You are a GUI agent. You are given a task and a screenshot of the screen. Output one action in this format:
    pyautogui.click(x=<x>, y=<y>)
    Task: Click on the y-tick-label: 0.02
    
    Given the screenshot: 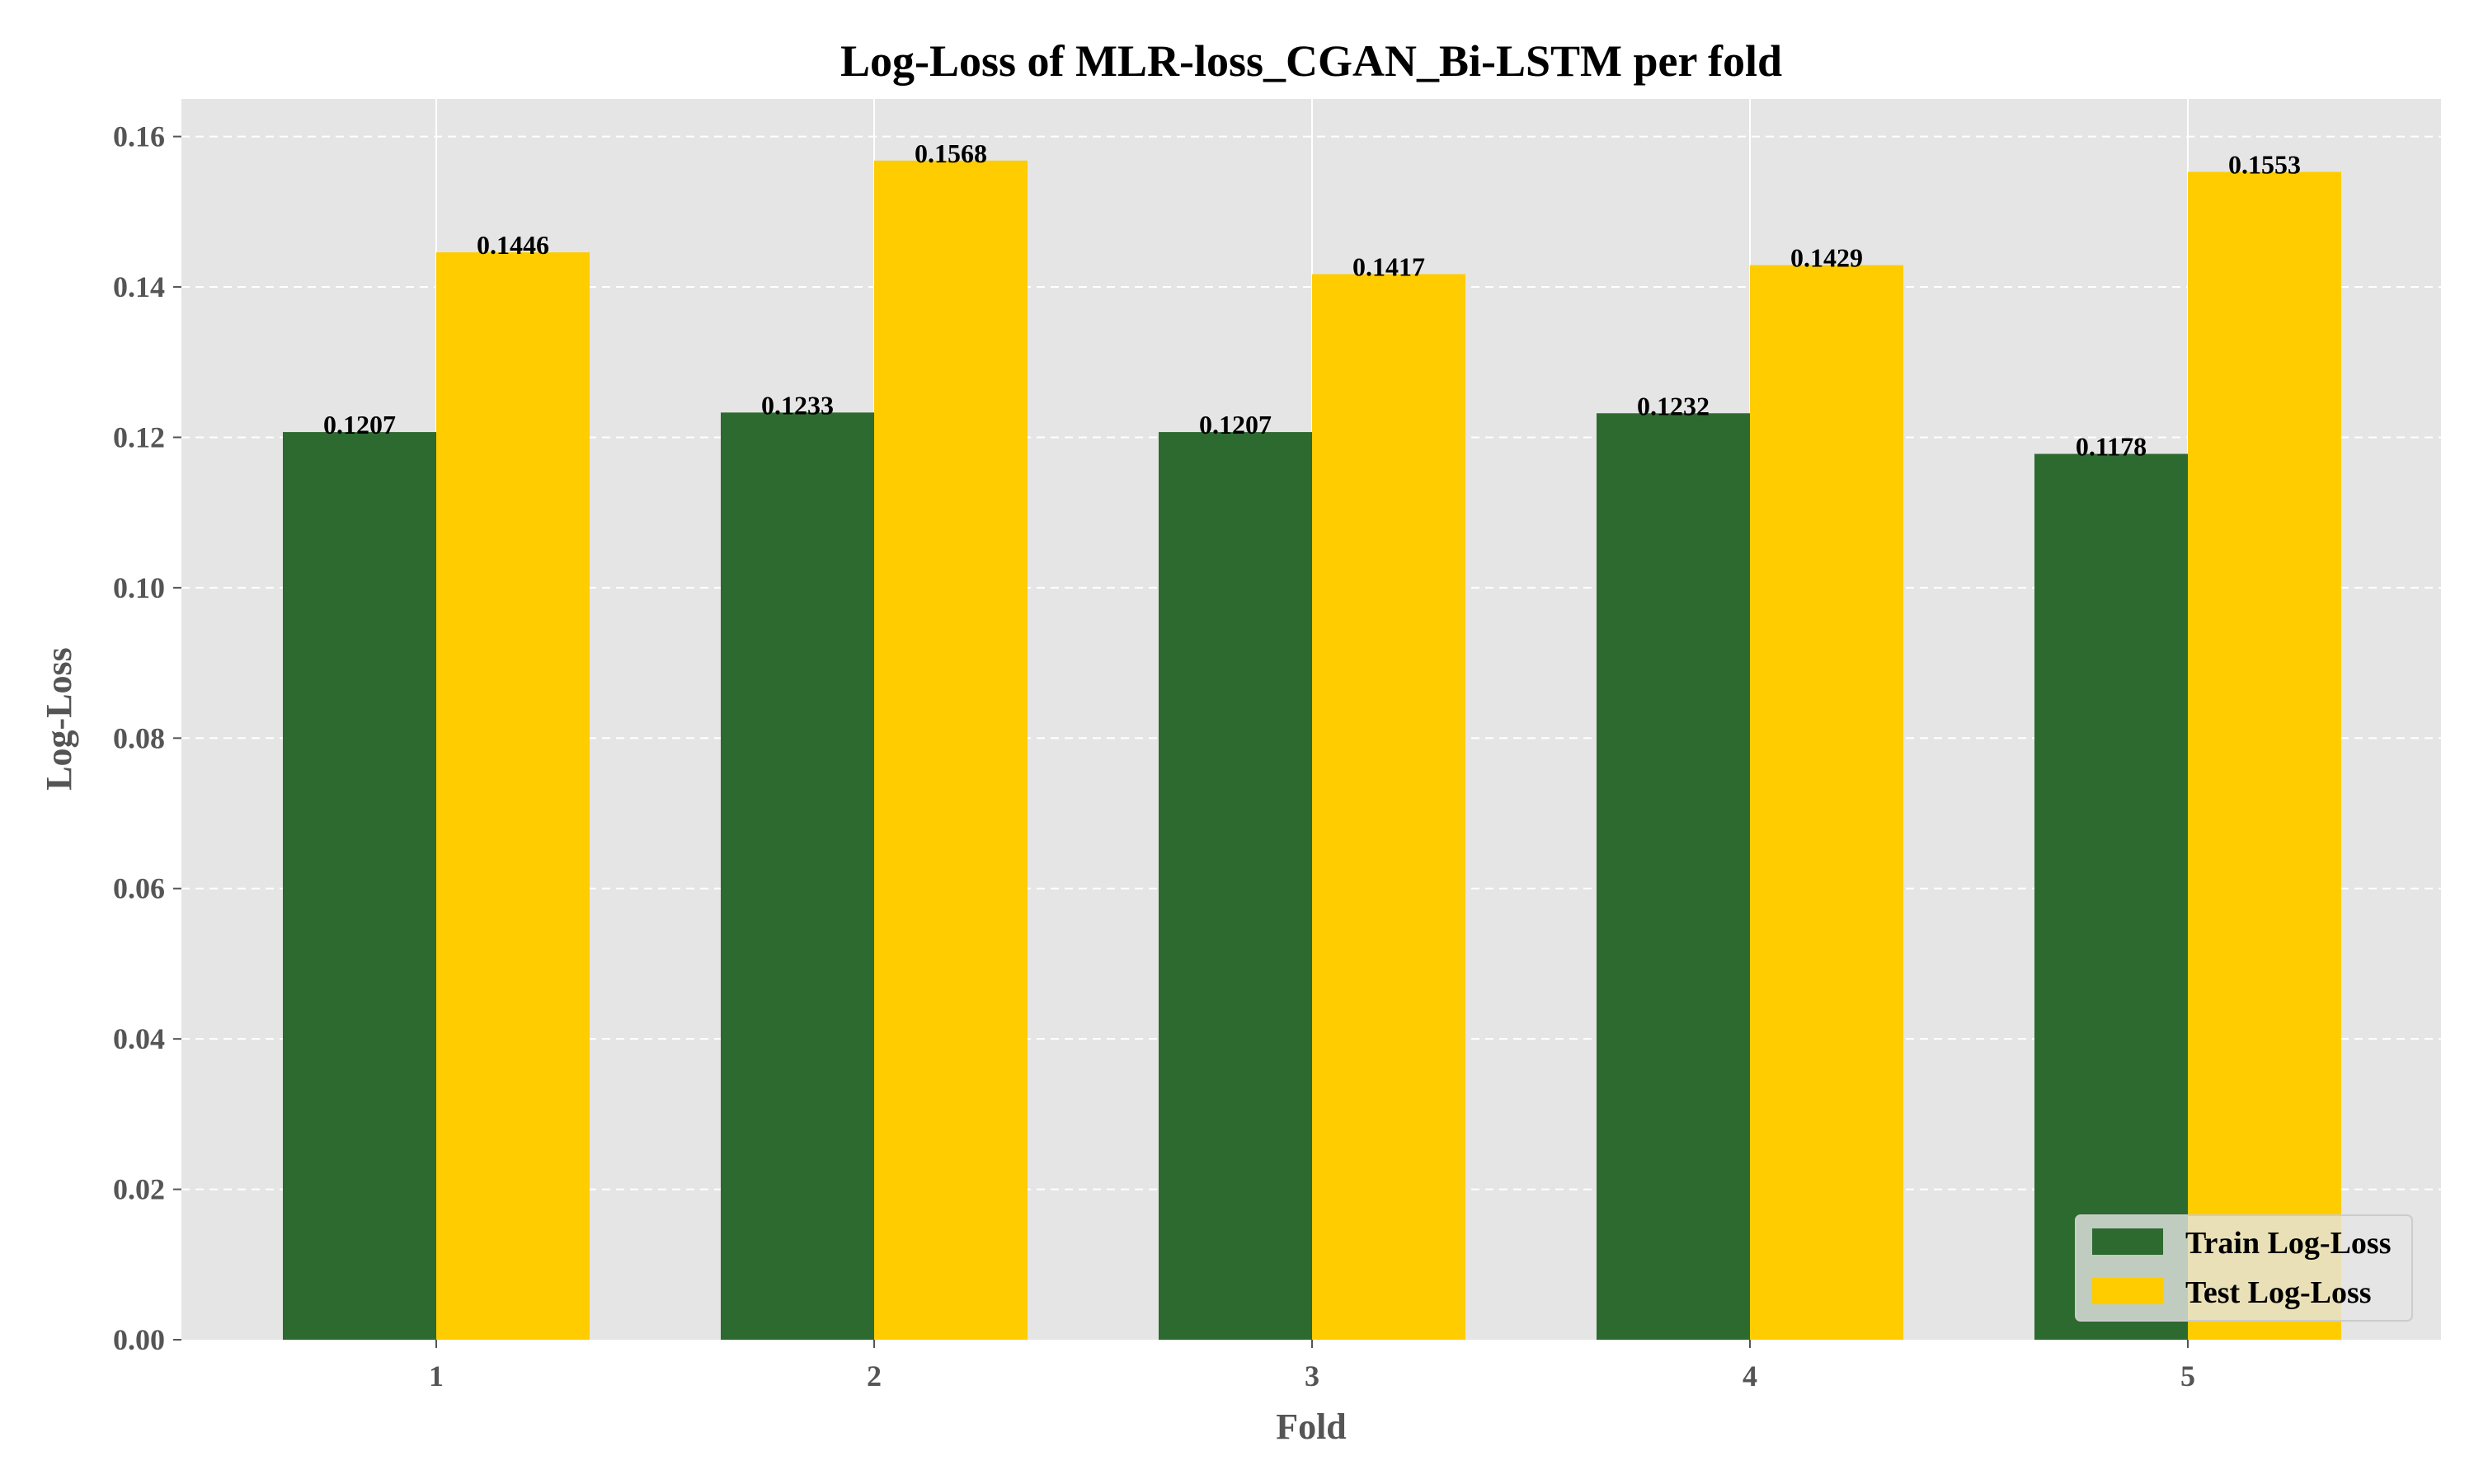 What is the action you would take?
    pyautogui.click(x=139, y=1189)
    